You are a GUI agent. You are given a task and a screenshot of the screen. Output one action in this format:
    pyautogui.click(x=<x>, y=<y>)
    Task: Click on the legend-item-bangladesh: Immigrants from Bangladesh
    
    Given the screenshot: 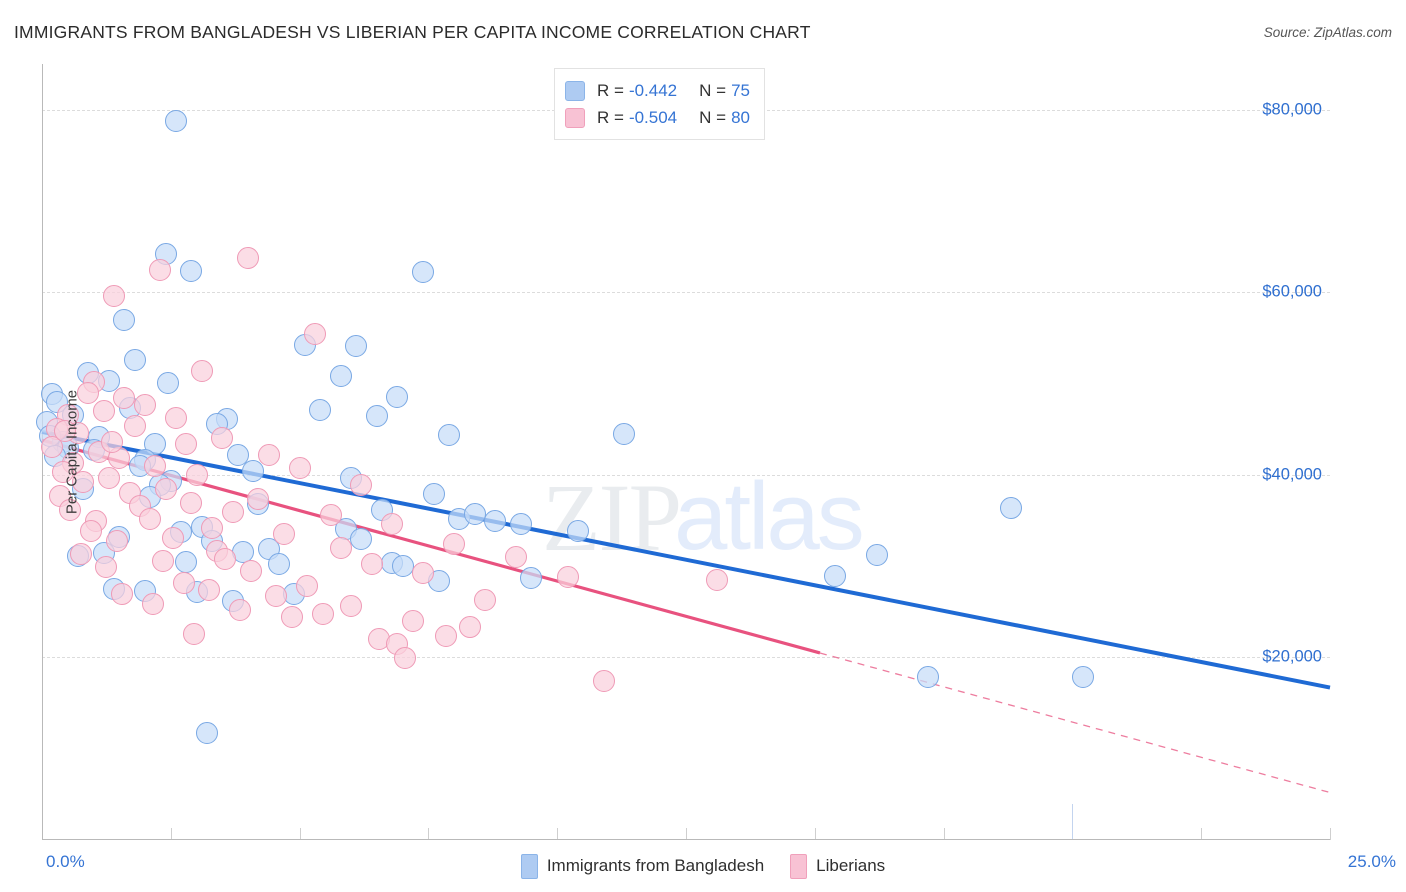 What is the action you would take?
    pyautogui.click(x=642, y=866)
    